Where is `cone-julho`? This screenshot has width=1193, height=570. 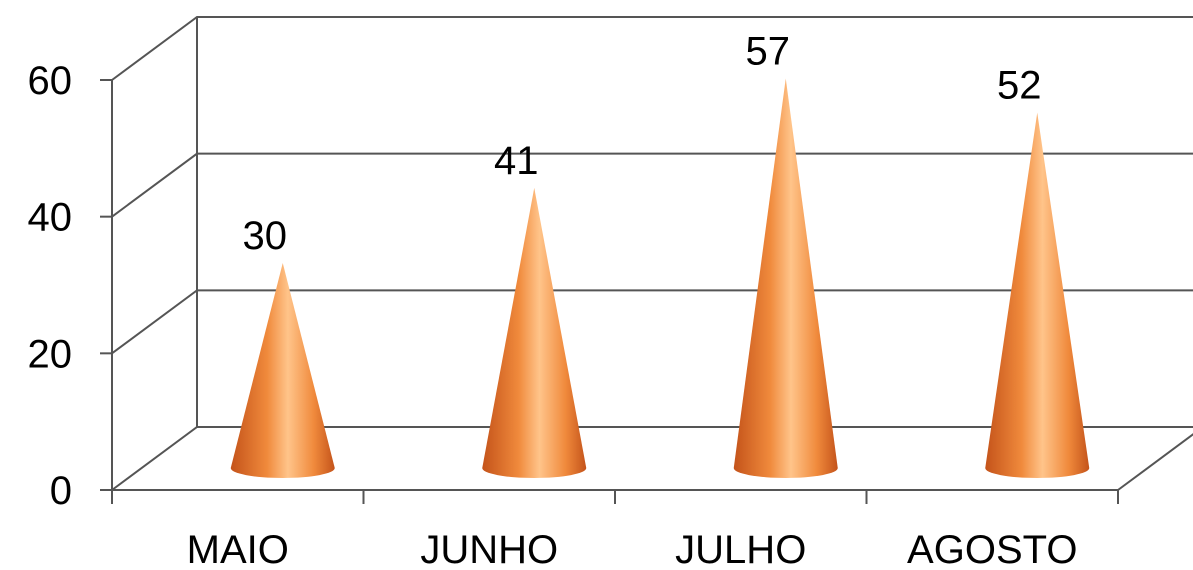
cone-julho is located at coordinates (785, 278).